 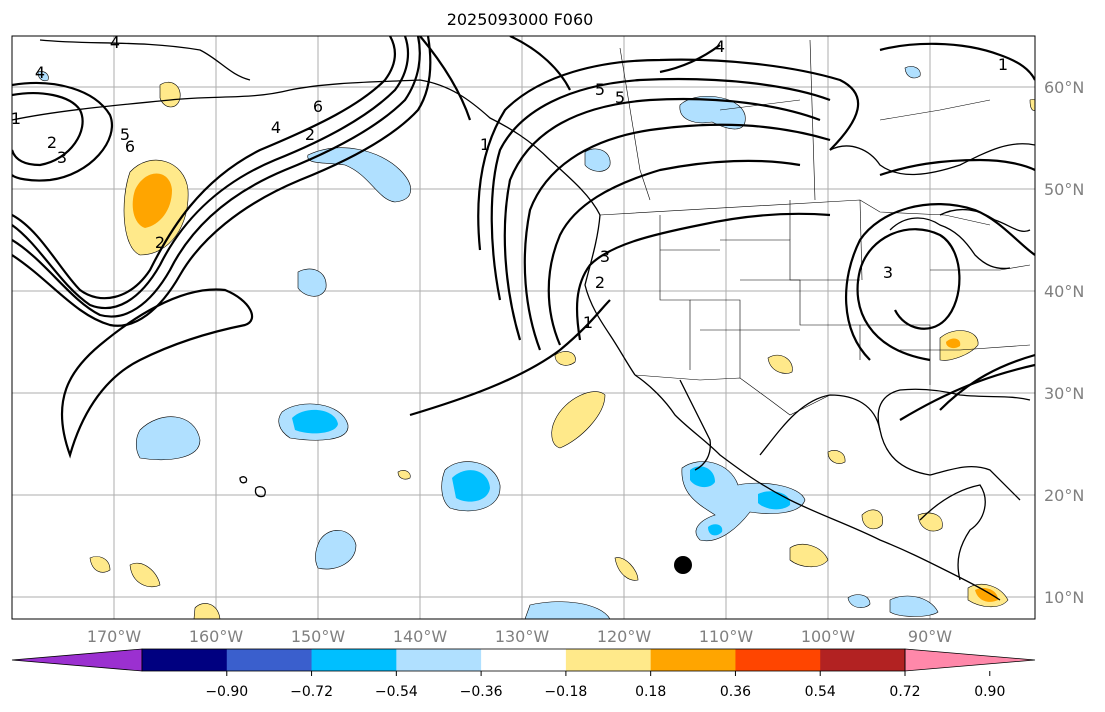 I want to click on colorbar-outline, so click(x=523, y=660).